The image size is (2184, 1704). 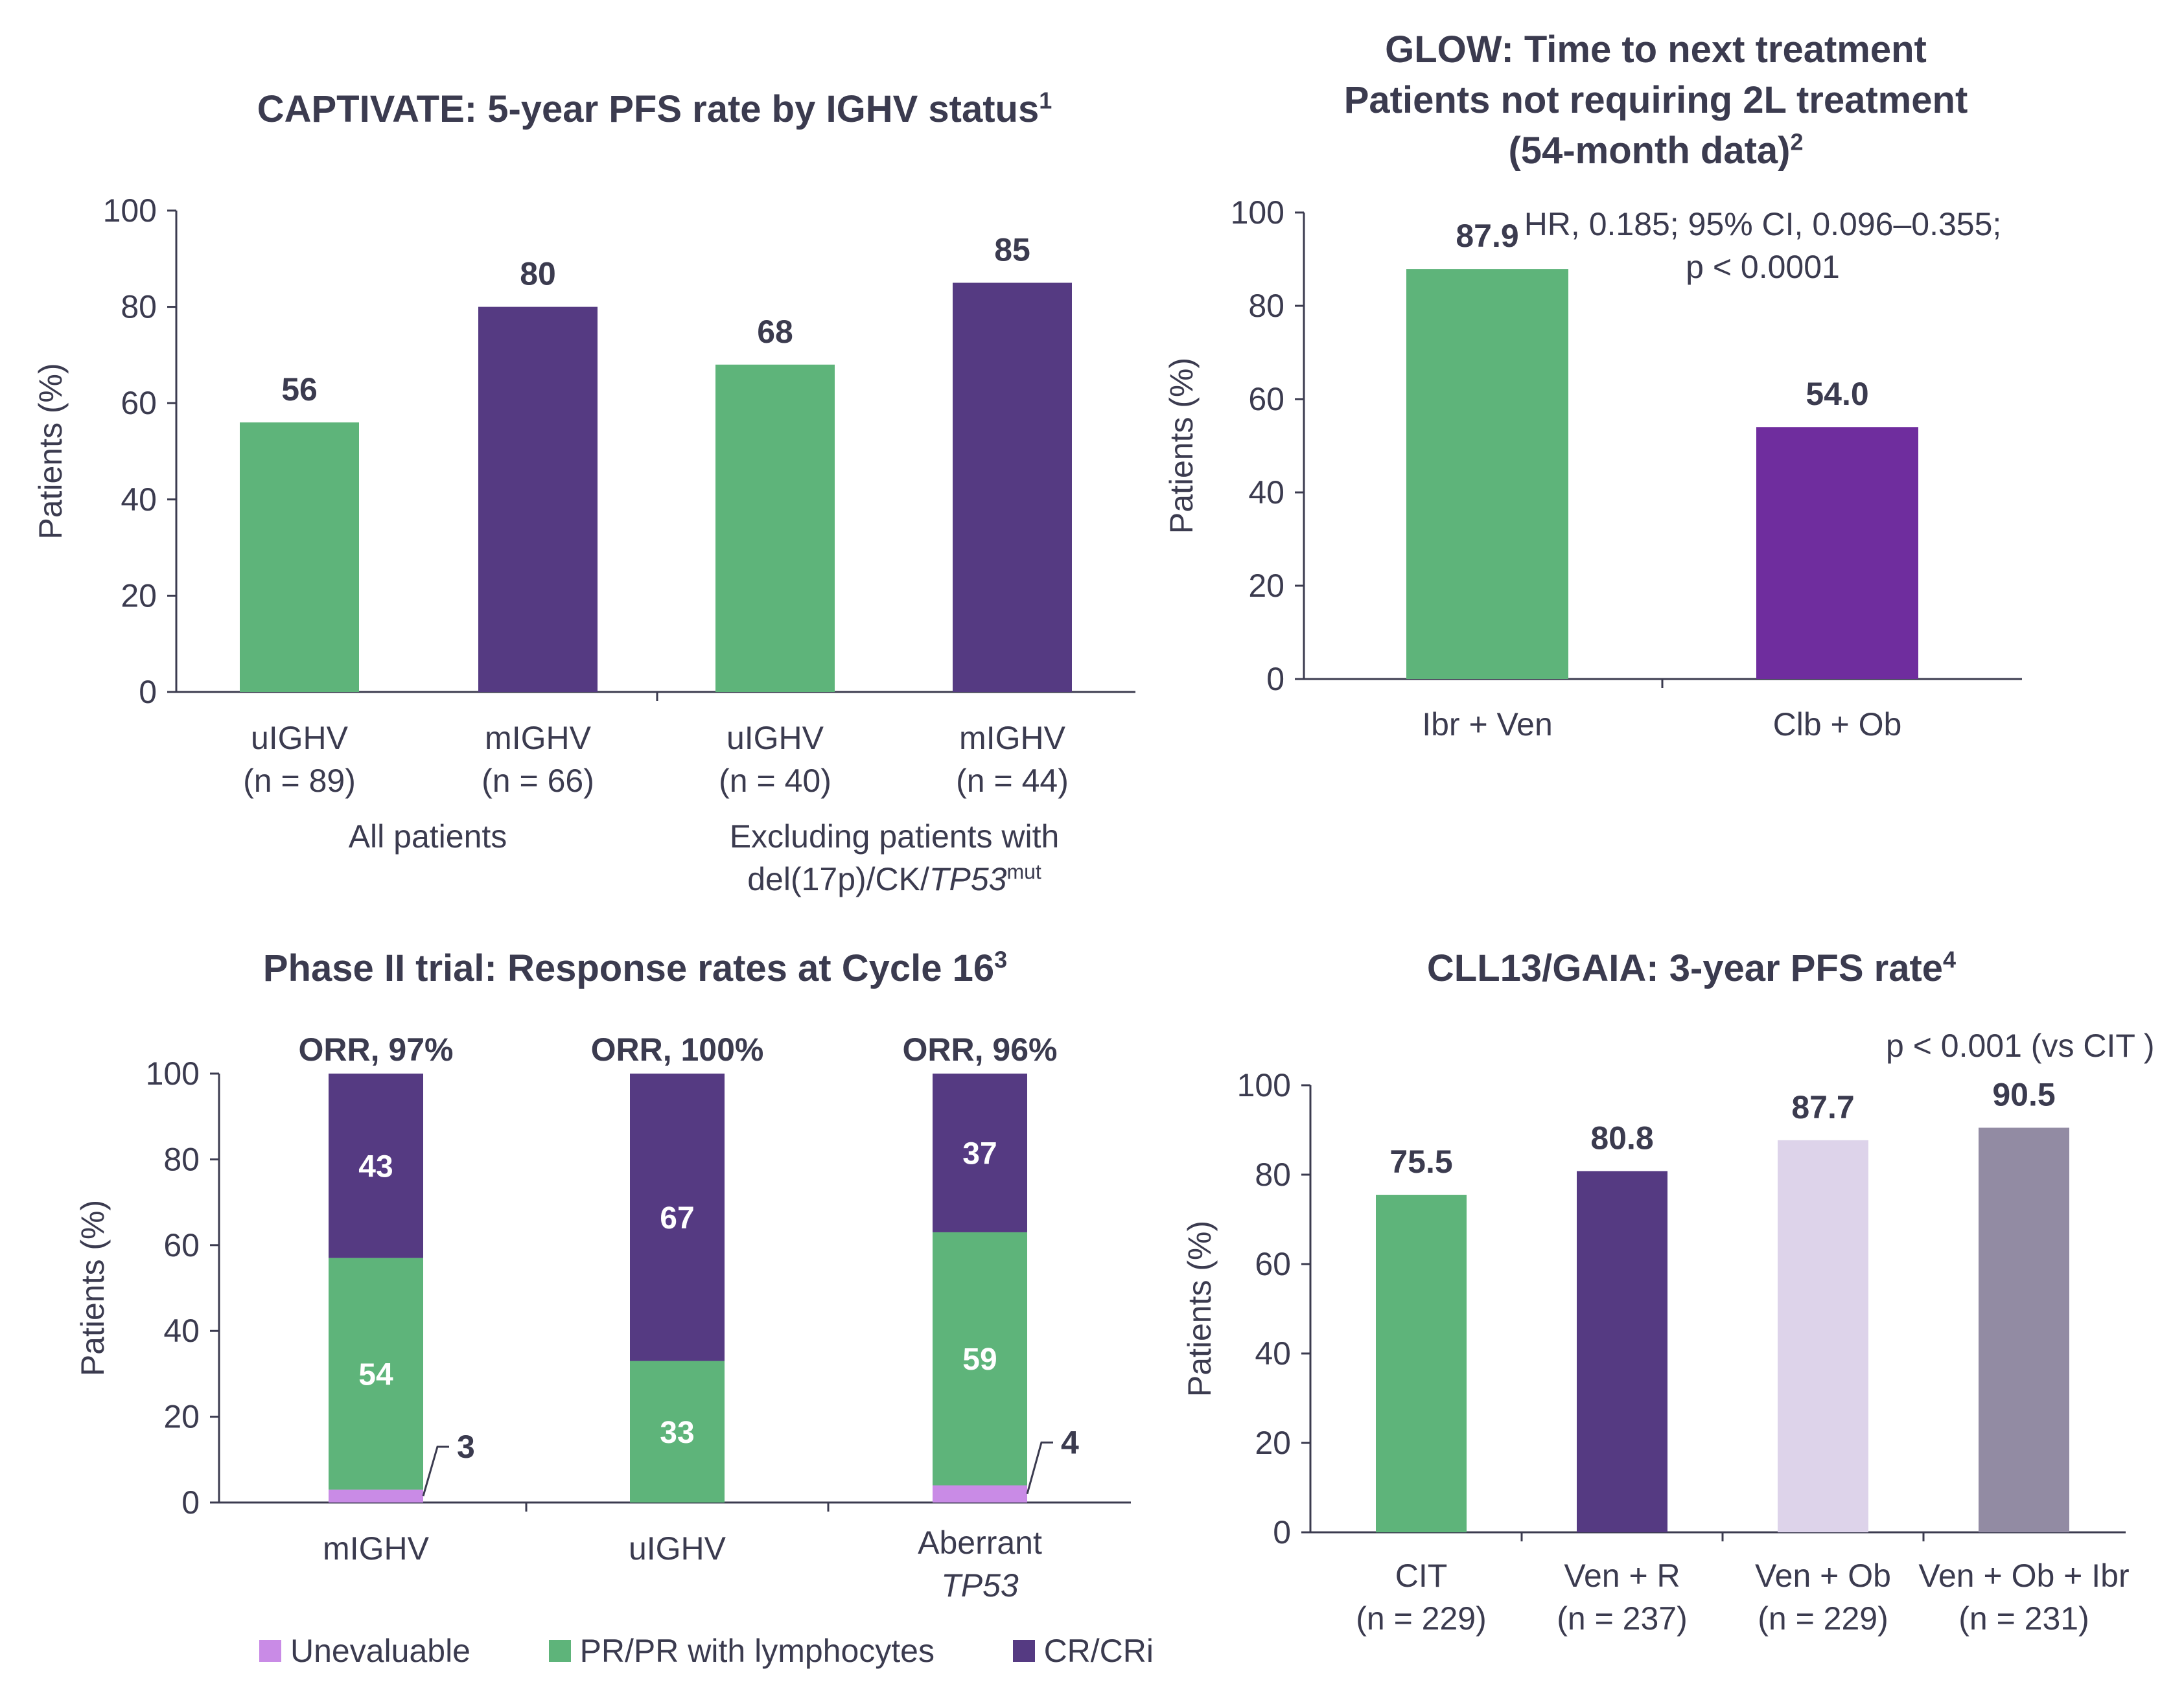 I want to click on captivate-x-label-0: uIGHV (n = 89), so click(x=299, y=759).